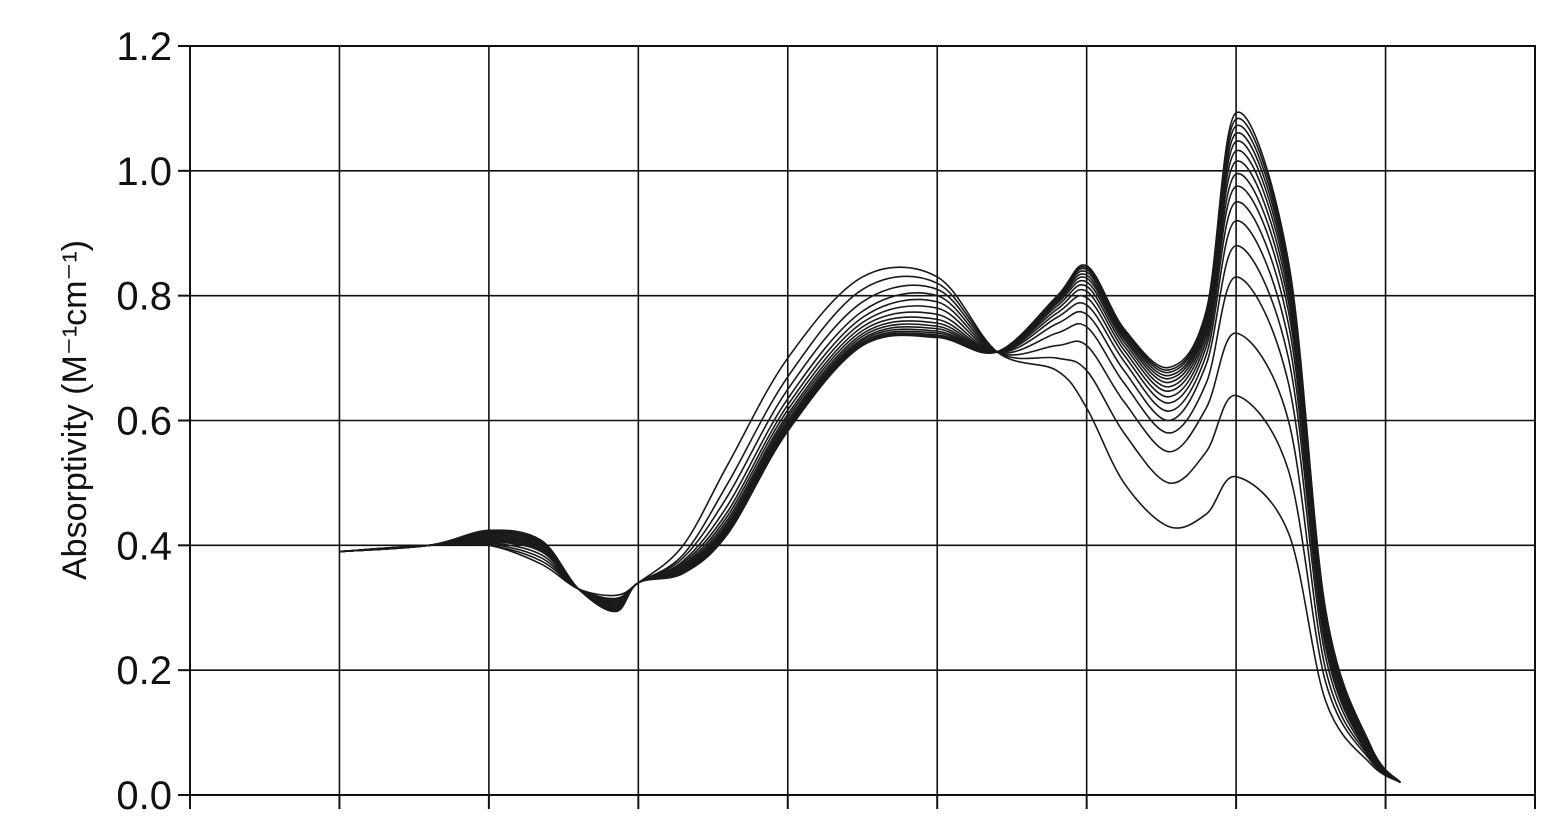 The width and height of the screenshot is (1559, 835). I want to click on y-tick-label: 0.4, so click(144, 546).